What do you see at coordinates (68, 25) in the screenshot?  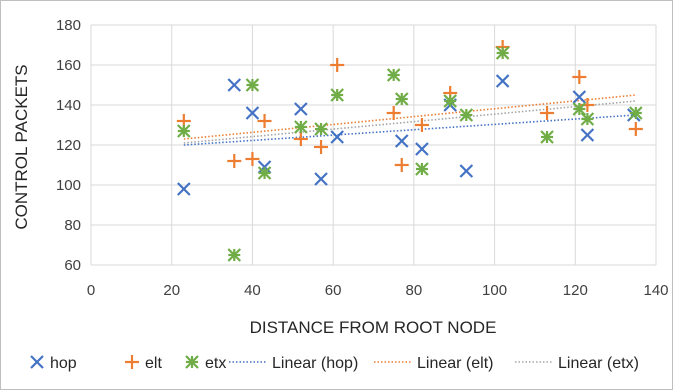 I see `y-tick-label: 180` at bounding box center [68, 25].